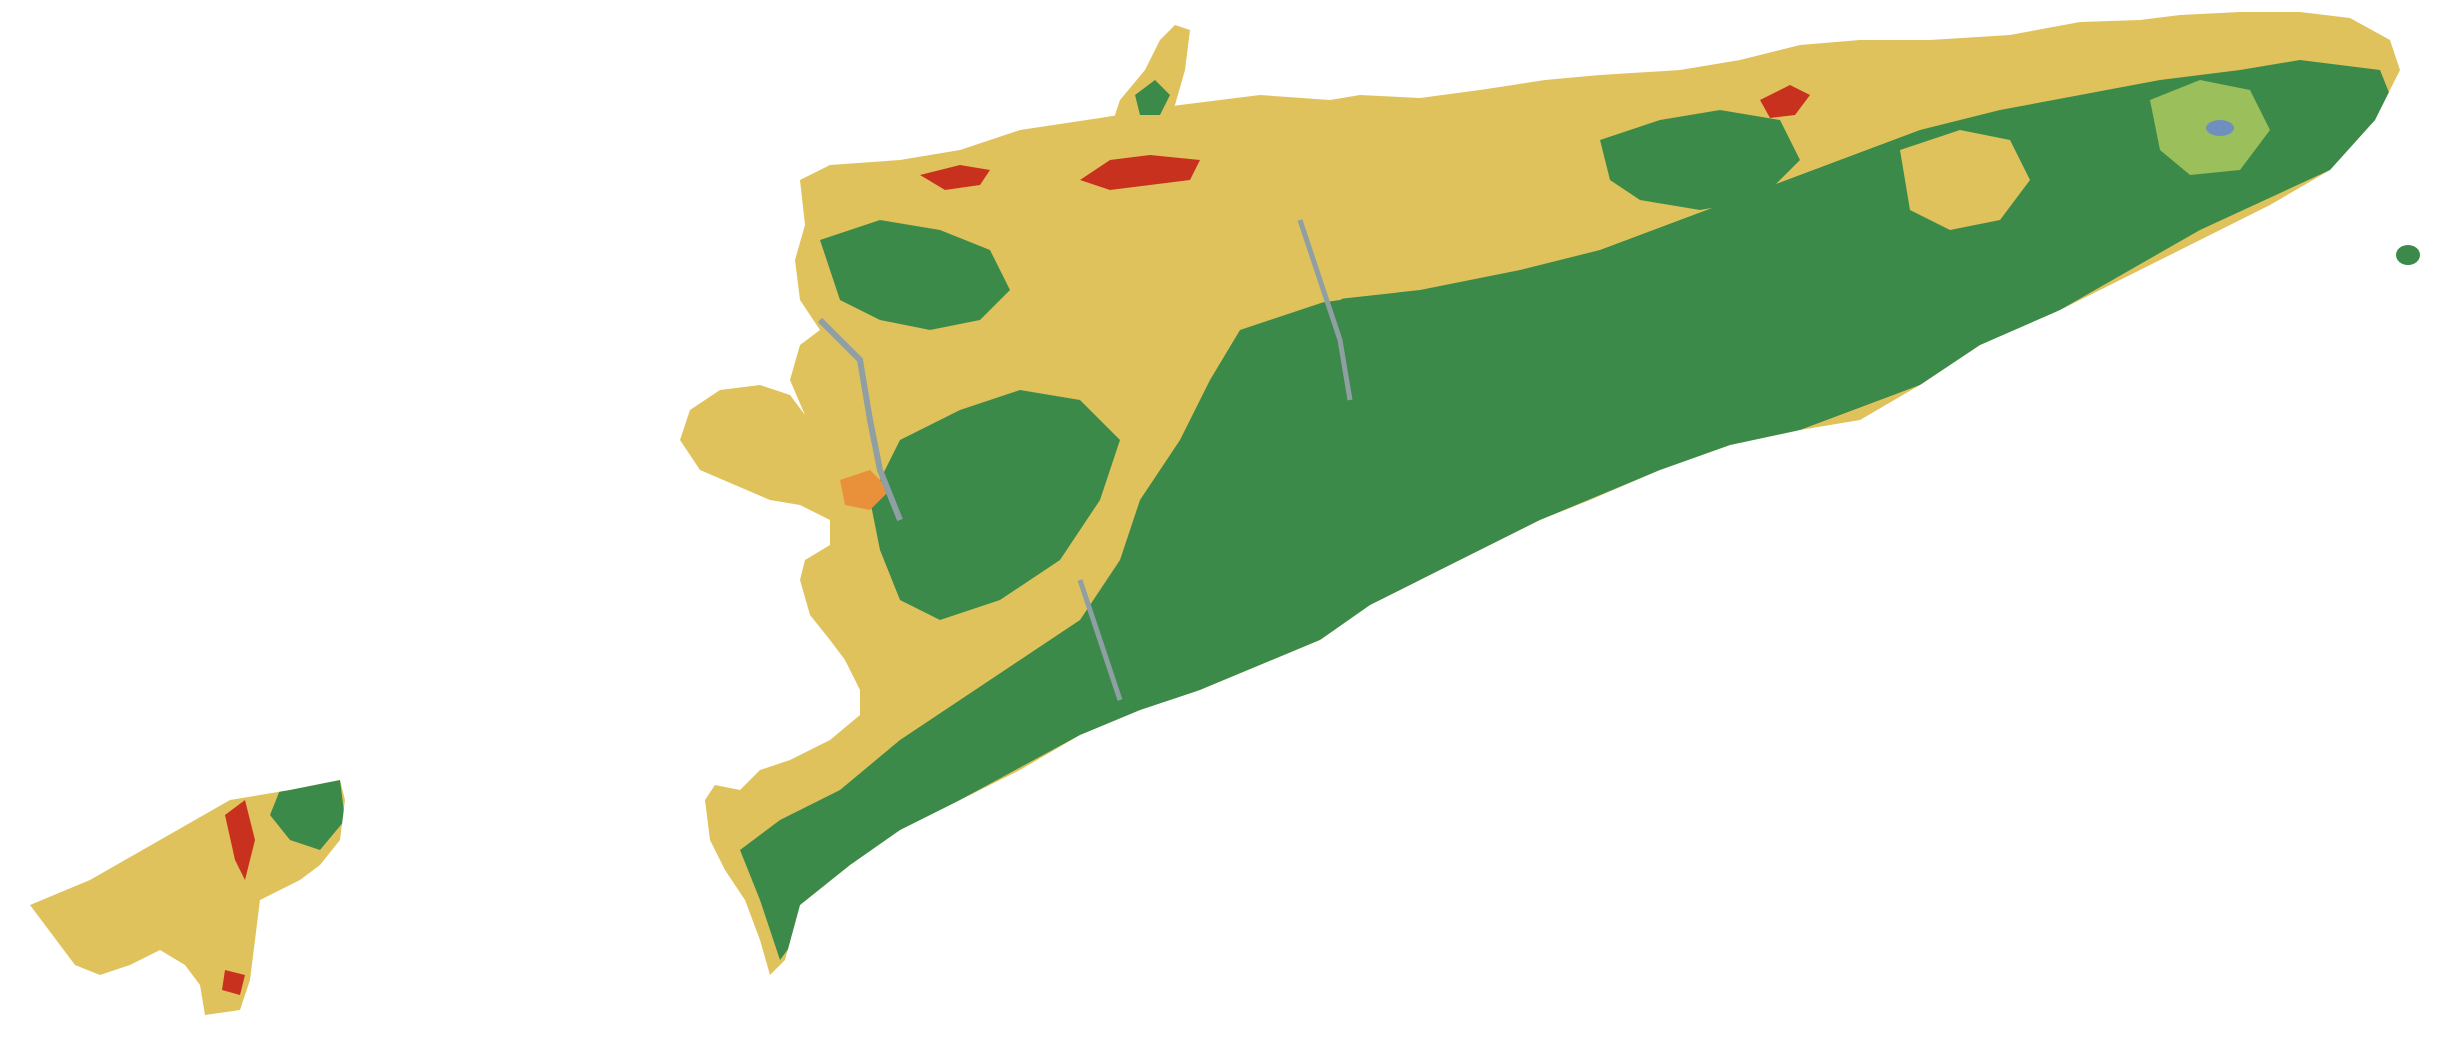 This screenshot has height=1054, width=2463. I want to click on west-enclave-urban-south, so click(233, 982).